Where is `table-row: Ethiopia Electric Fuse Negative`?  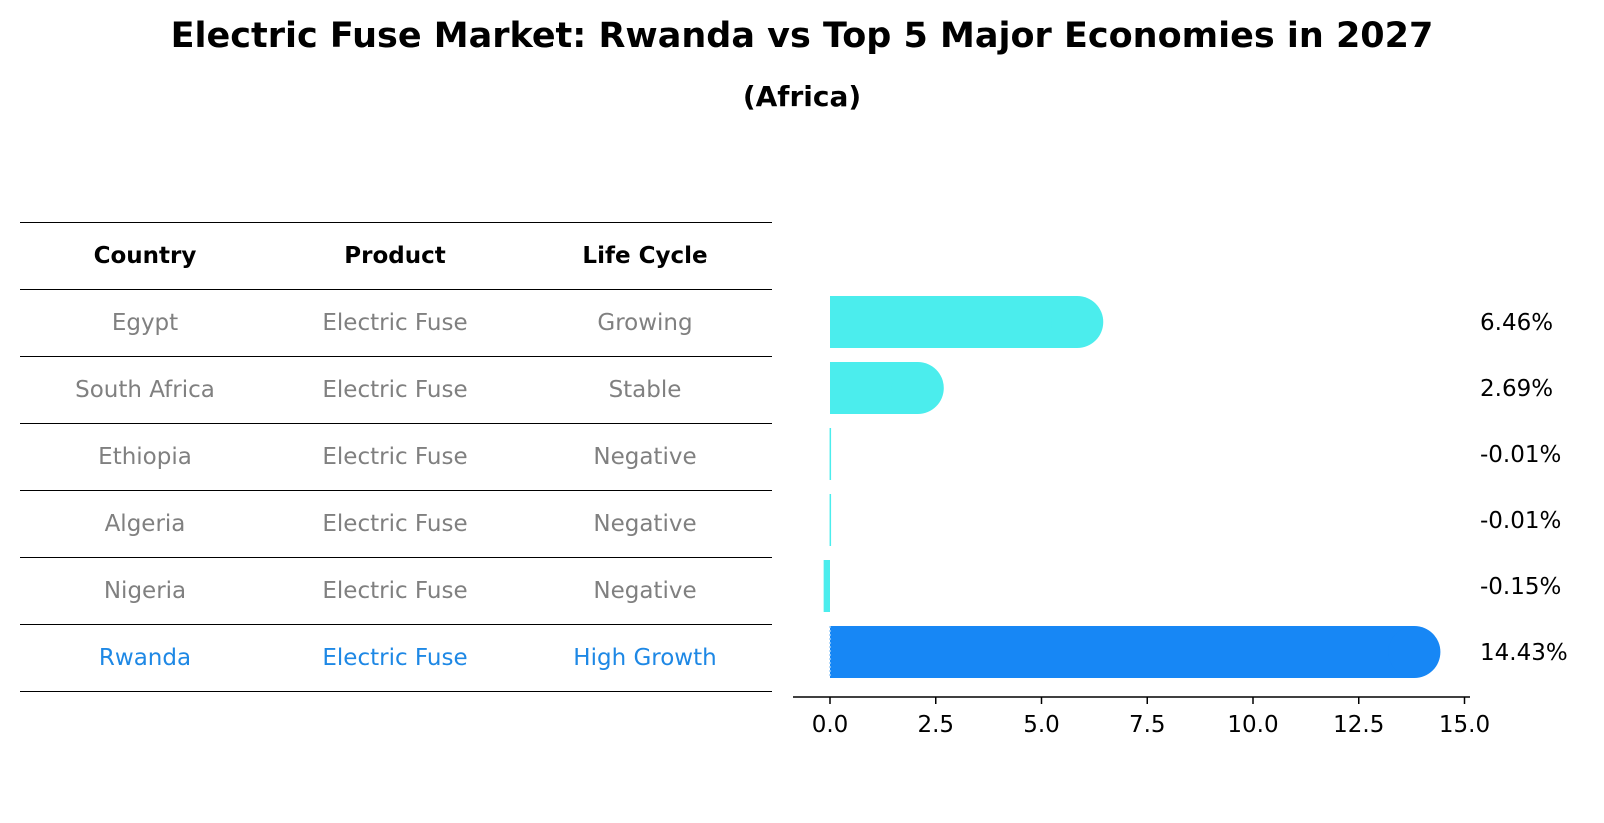
table-row: Ethiopia Electric Fuse Negative is located at coordinates (396, 456).